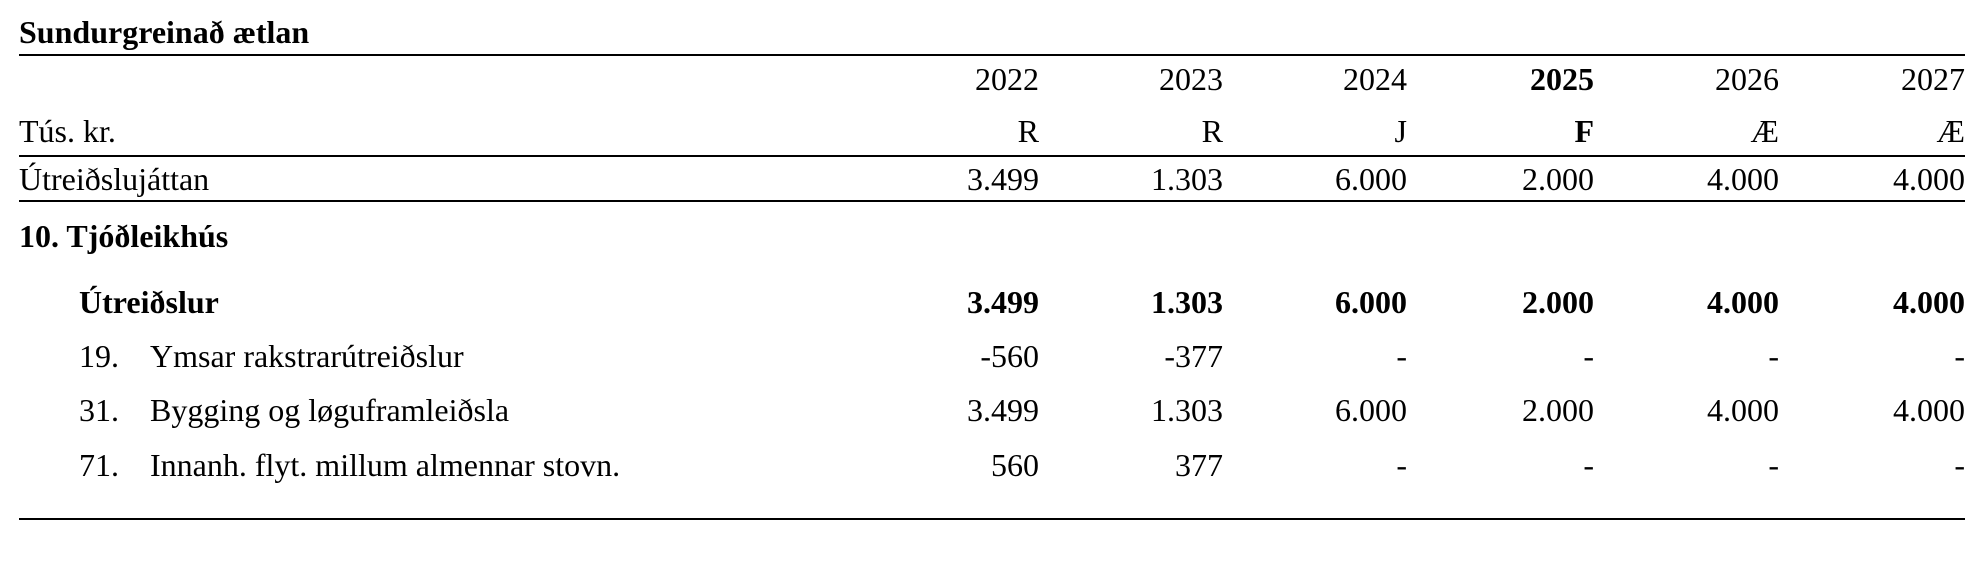  I want to click on title: Sundurgreinað ætlan, so click(164, 32).